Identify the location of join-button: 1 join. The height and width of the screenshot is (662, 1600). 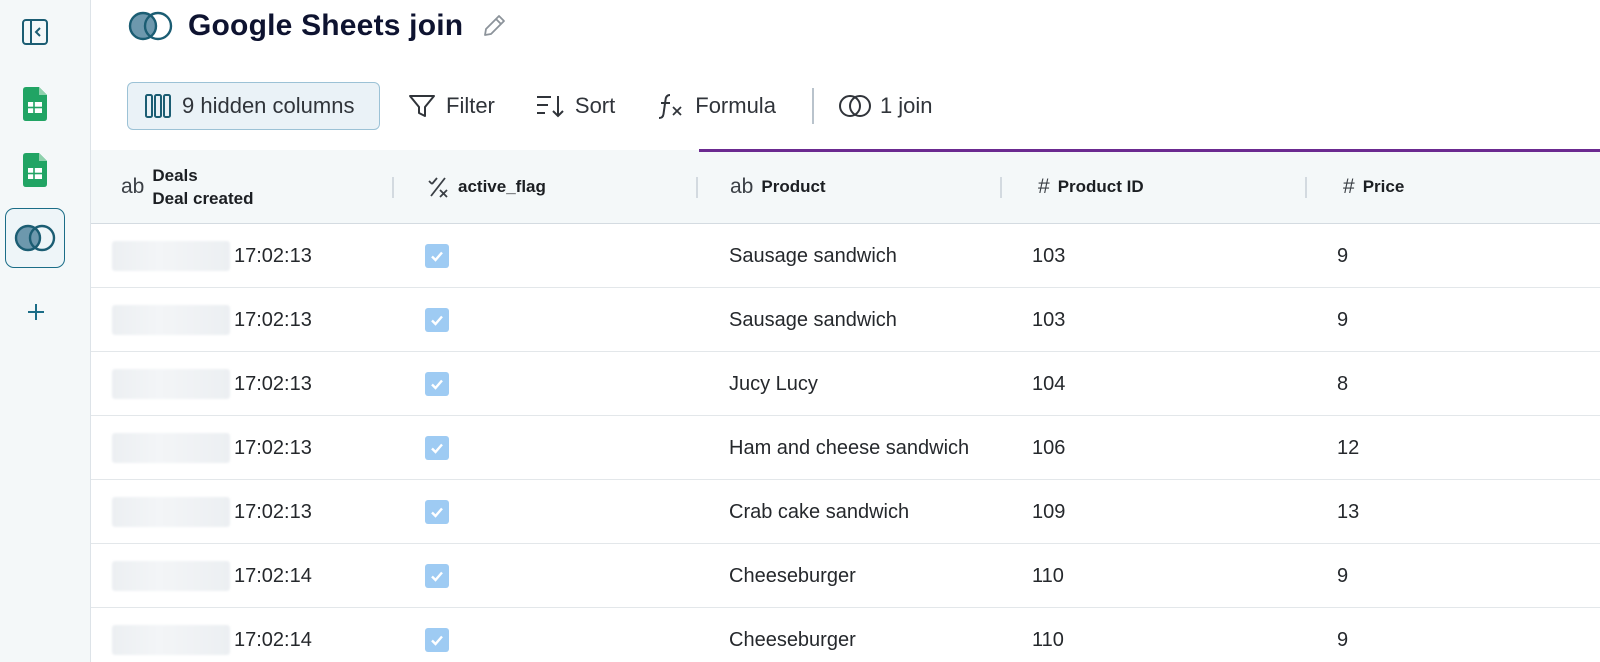
(885, 106).